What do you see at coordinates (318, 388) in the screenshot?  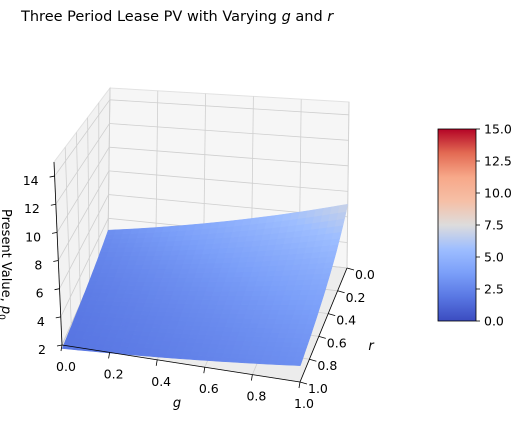 I see `y-tick-label: 1.0` at bounding box center [318, 388].